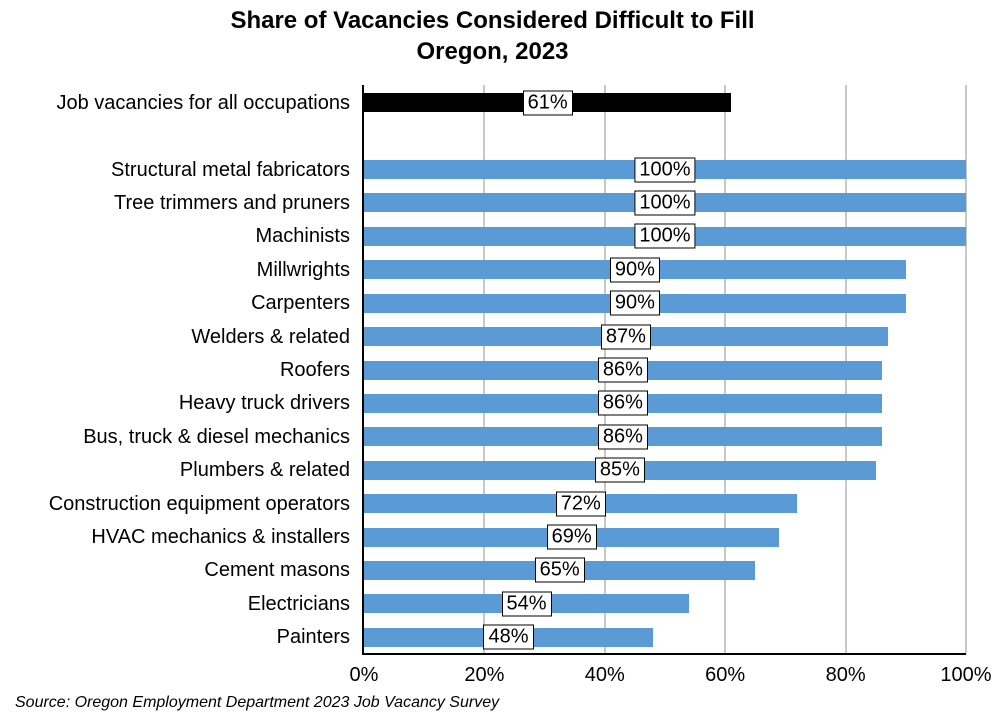  Describe the element at coordinates (664, 654) in the screenshot. I see `x-axis` at that location.